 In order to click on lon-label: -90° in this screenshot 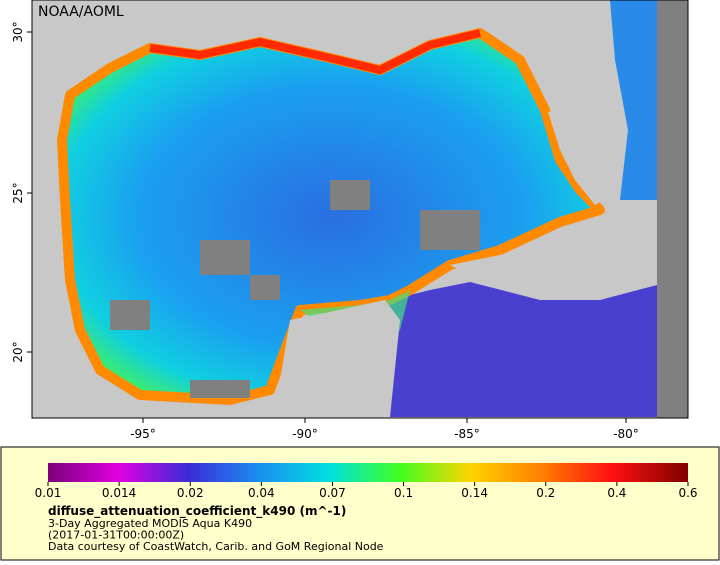, I will do `click(305, 434)`.